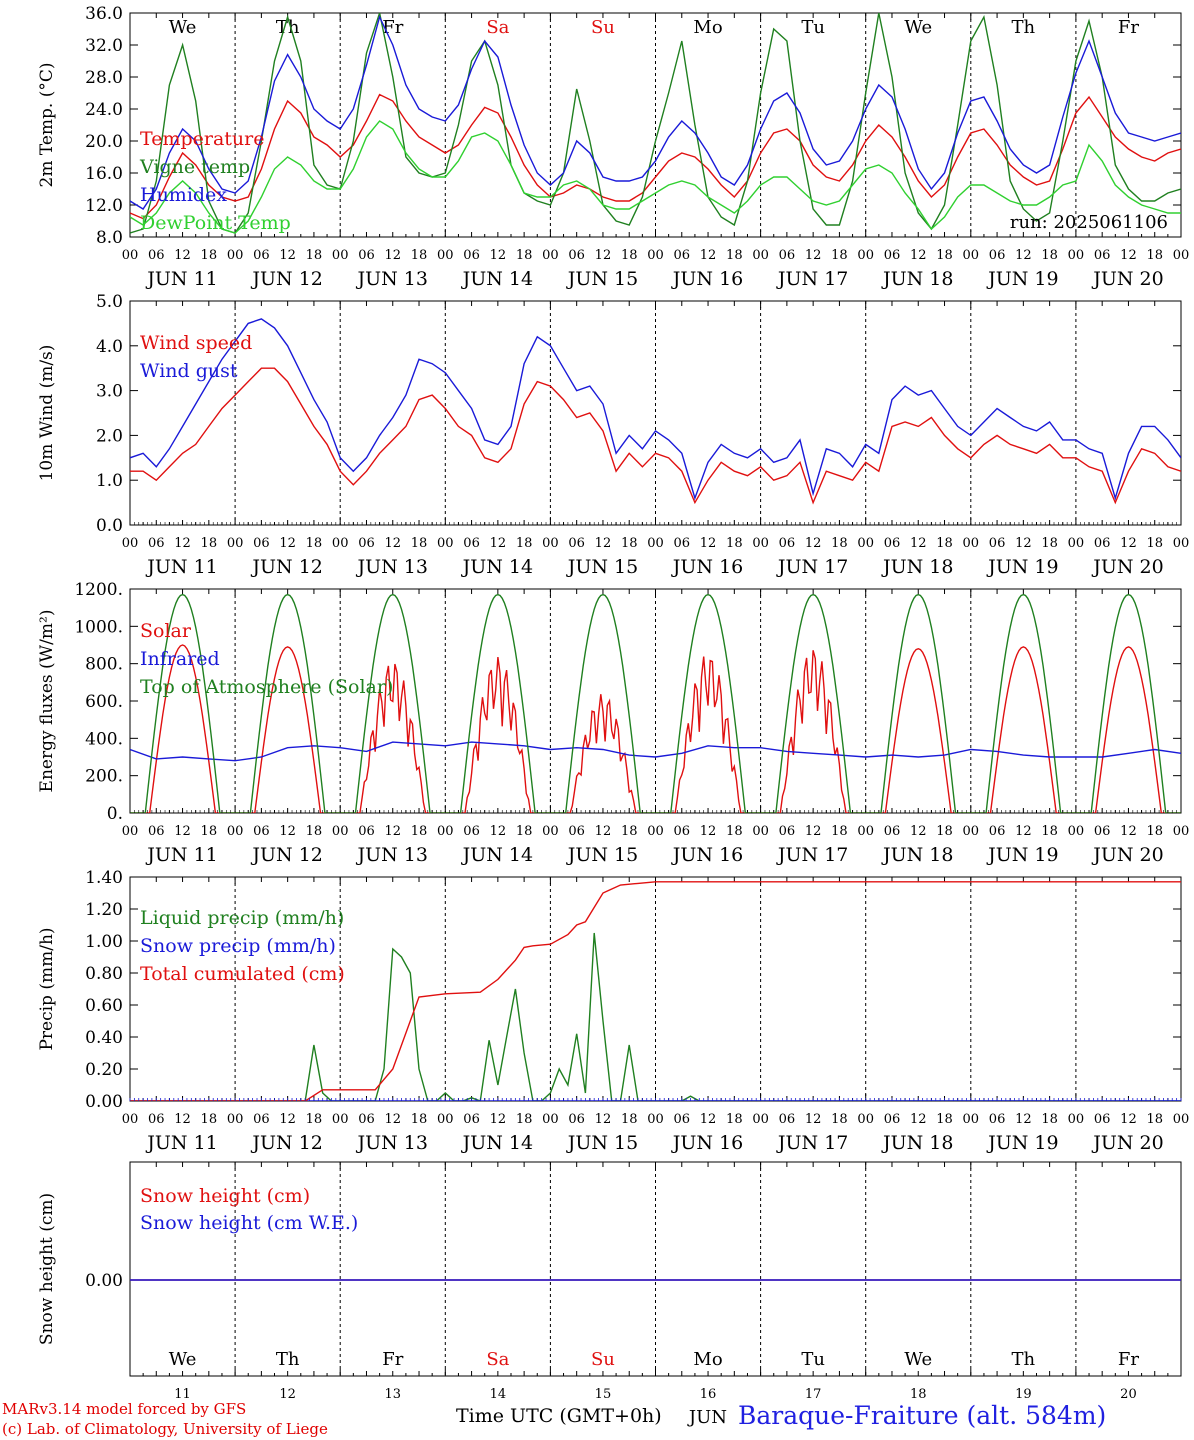 The width and height of the screenshot is (1194, 1440). I want to click on date-label: JUN 12, so click(286, 567).